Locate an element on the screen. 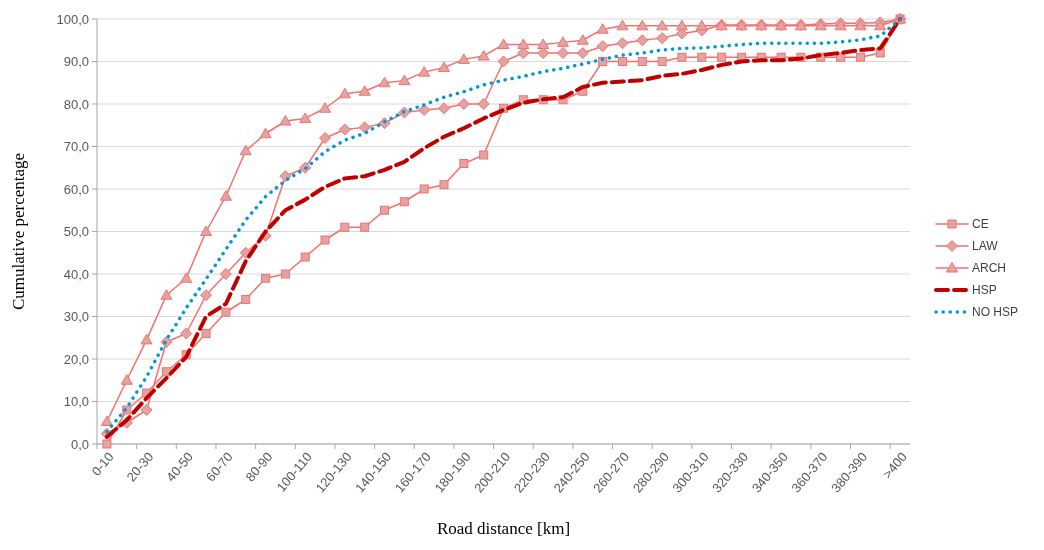 This screenshot has width=1044, height=550. legend-label: LAW is located at coordinates (985, 246).